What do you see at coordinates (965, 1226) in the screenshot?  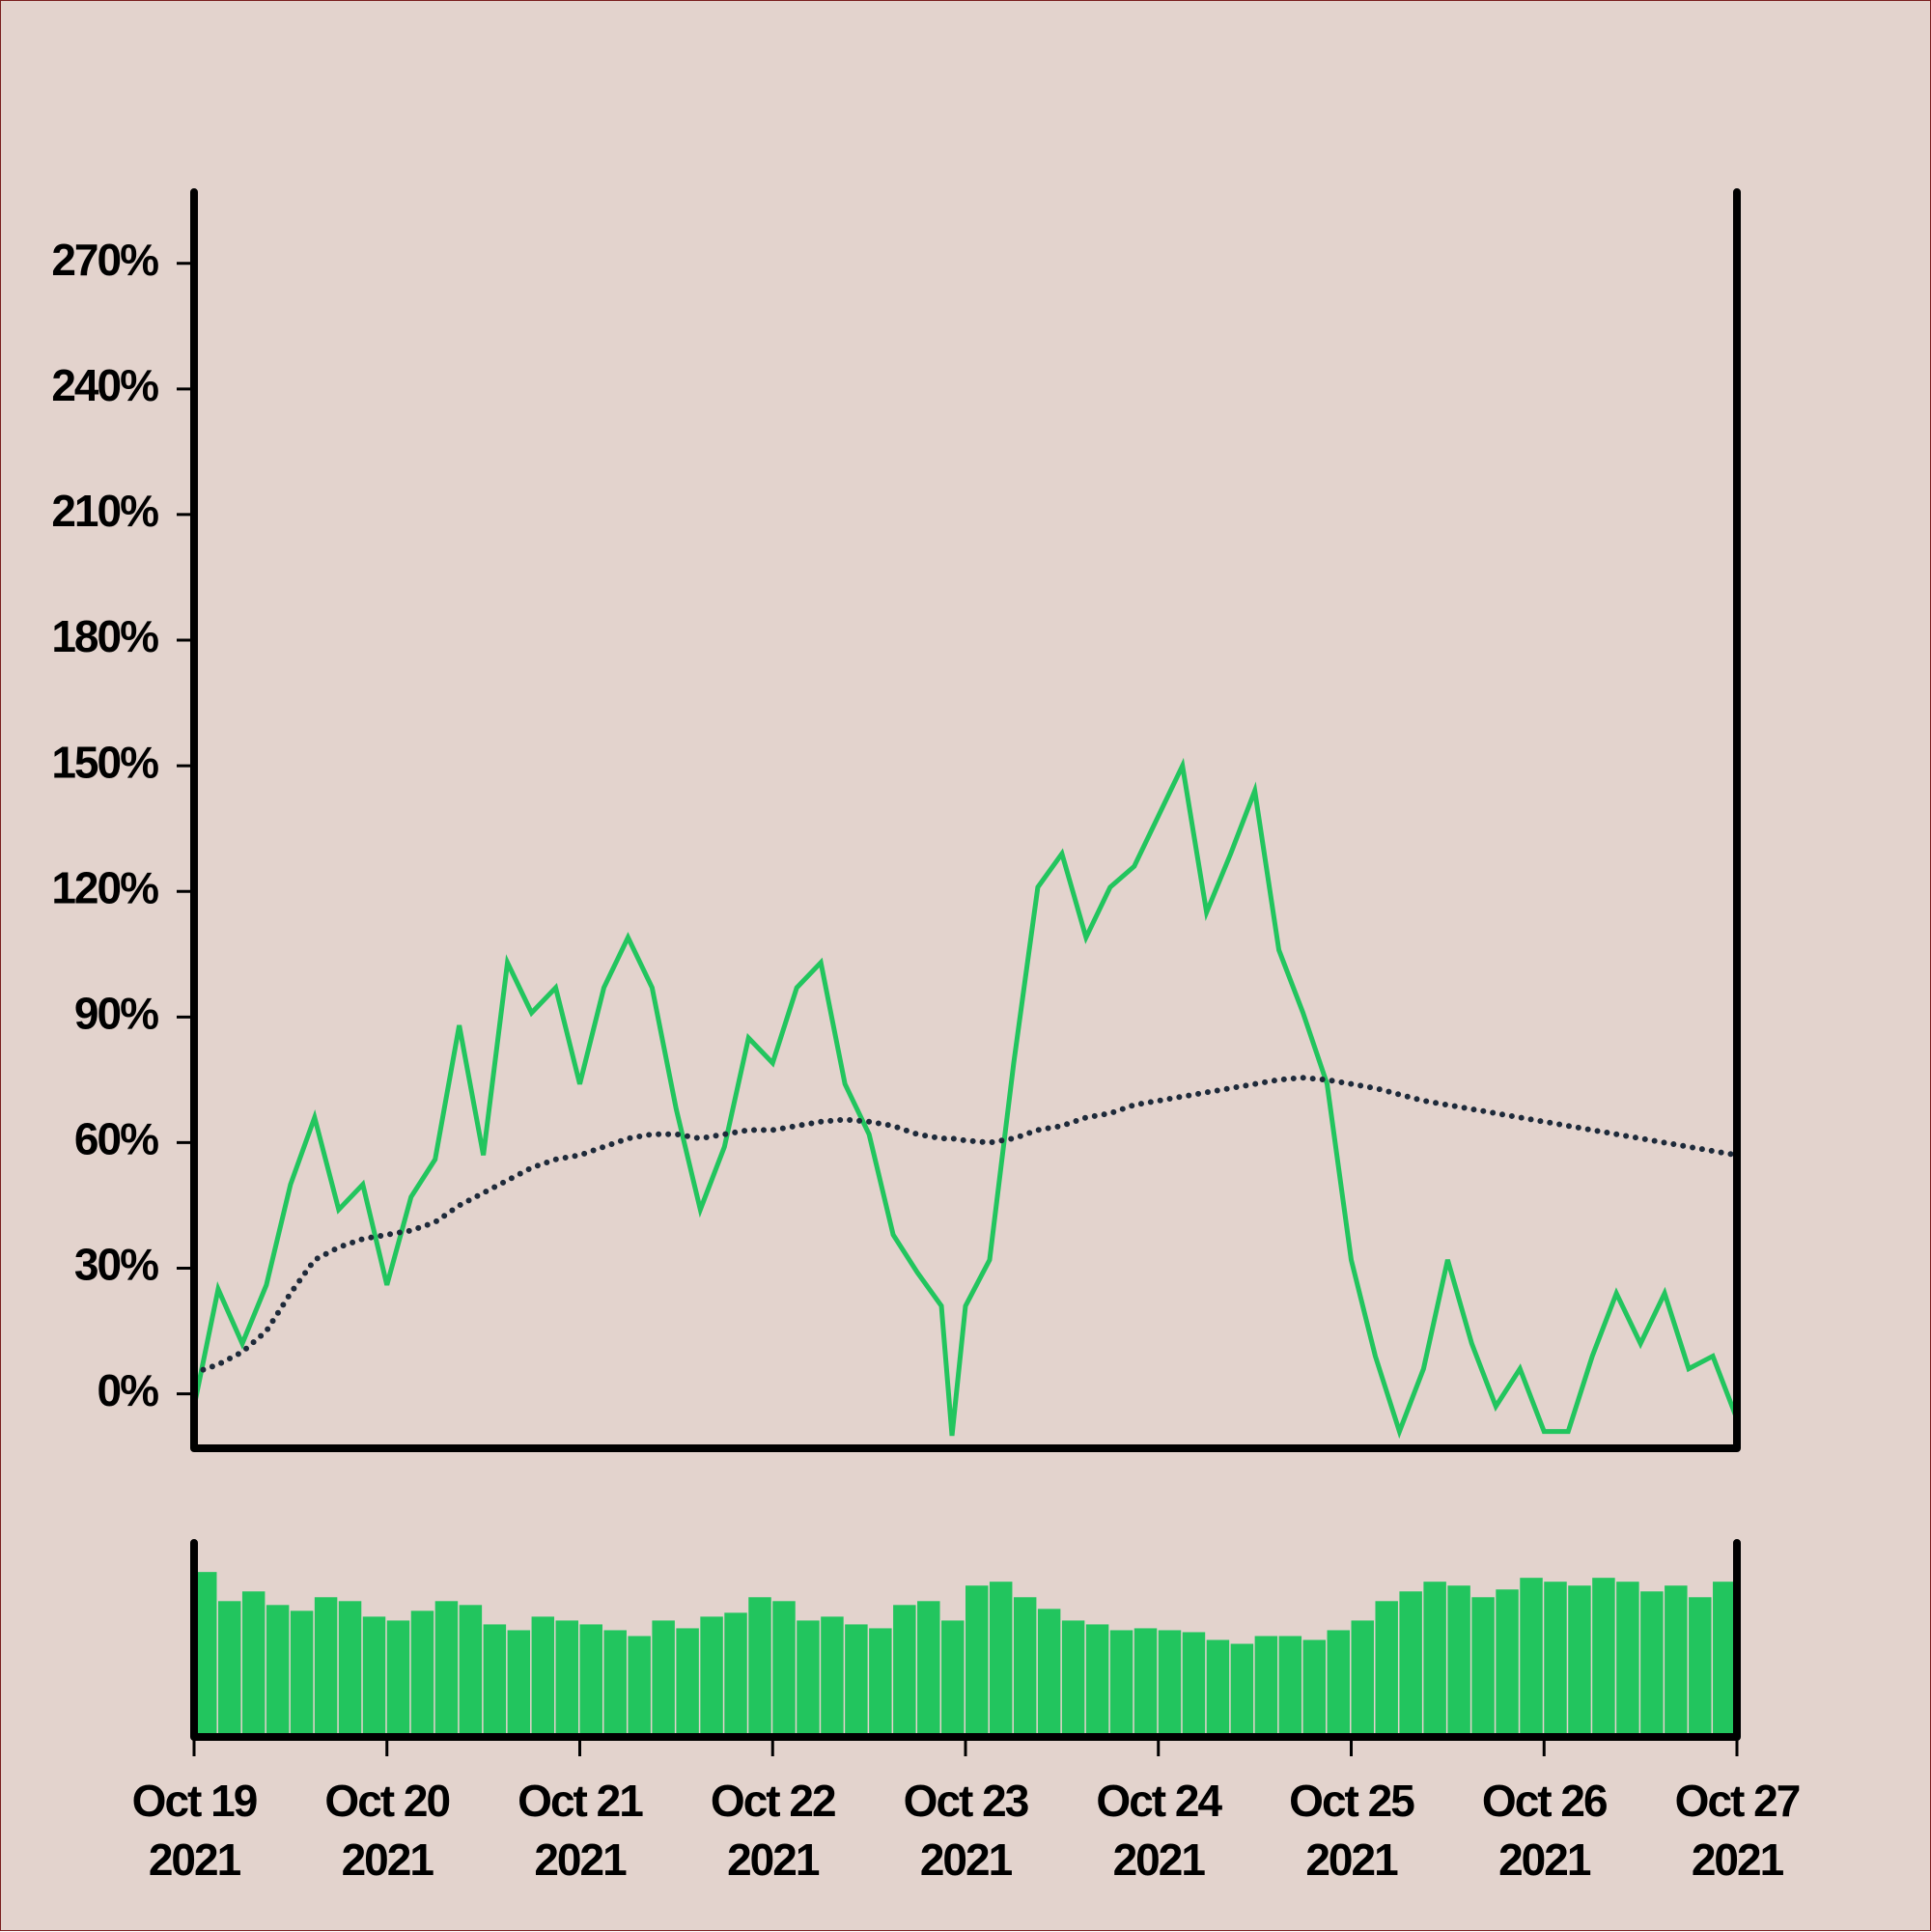 I see `average-line` at bounding box center [965, 1226].